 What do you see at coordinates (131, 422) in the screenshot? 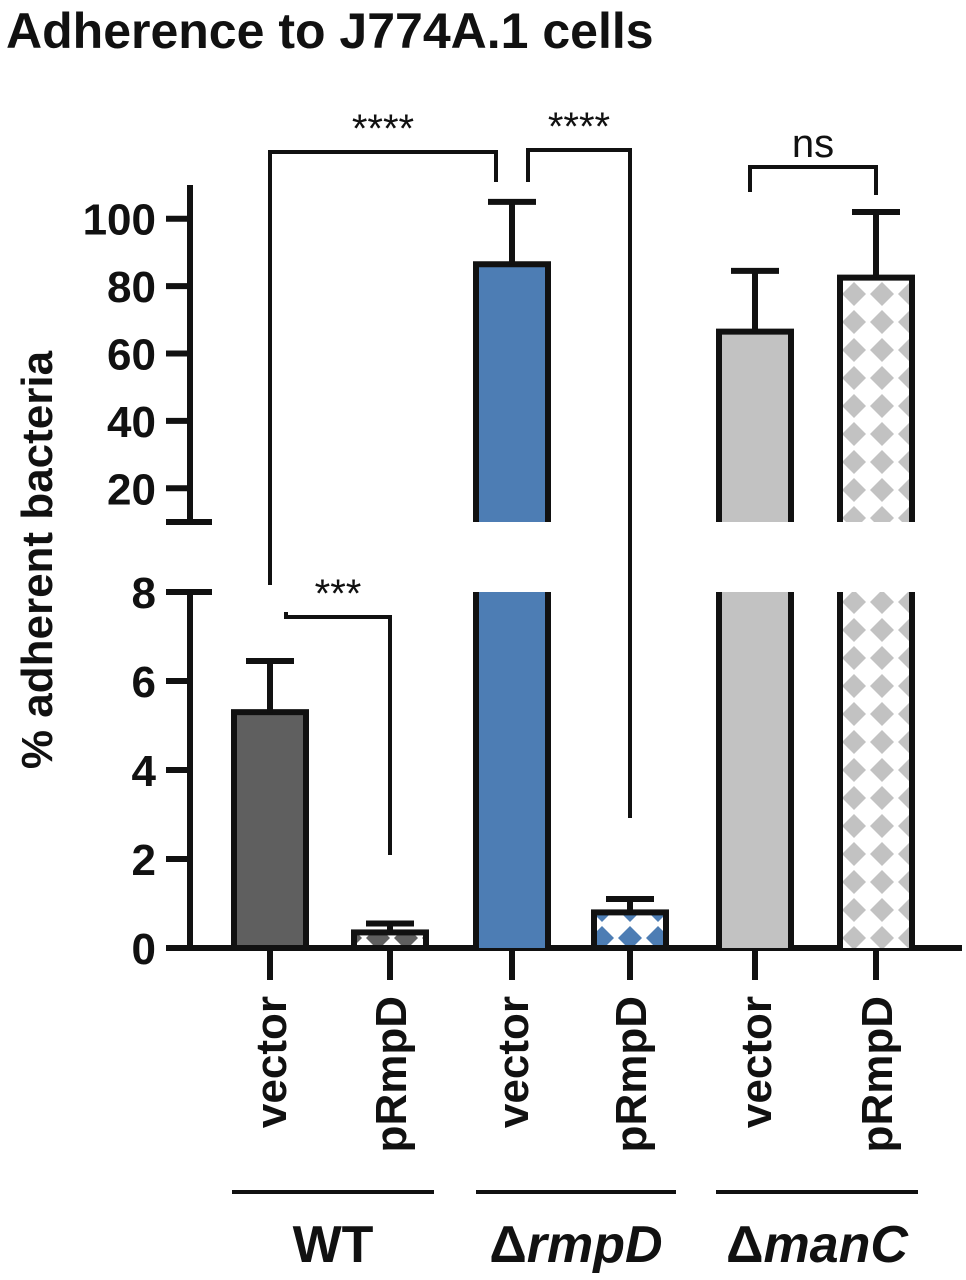
I see `y-tick-label: 40` at bounding box center [131, 422].